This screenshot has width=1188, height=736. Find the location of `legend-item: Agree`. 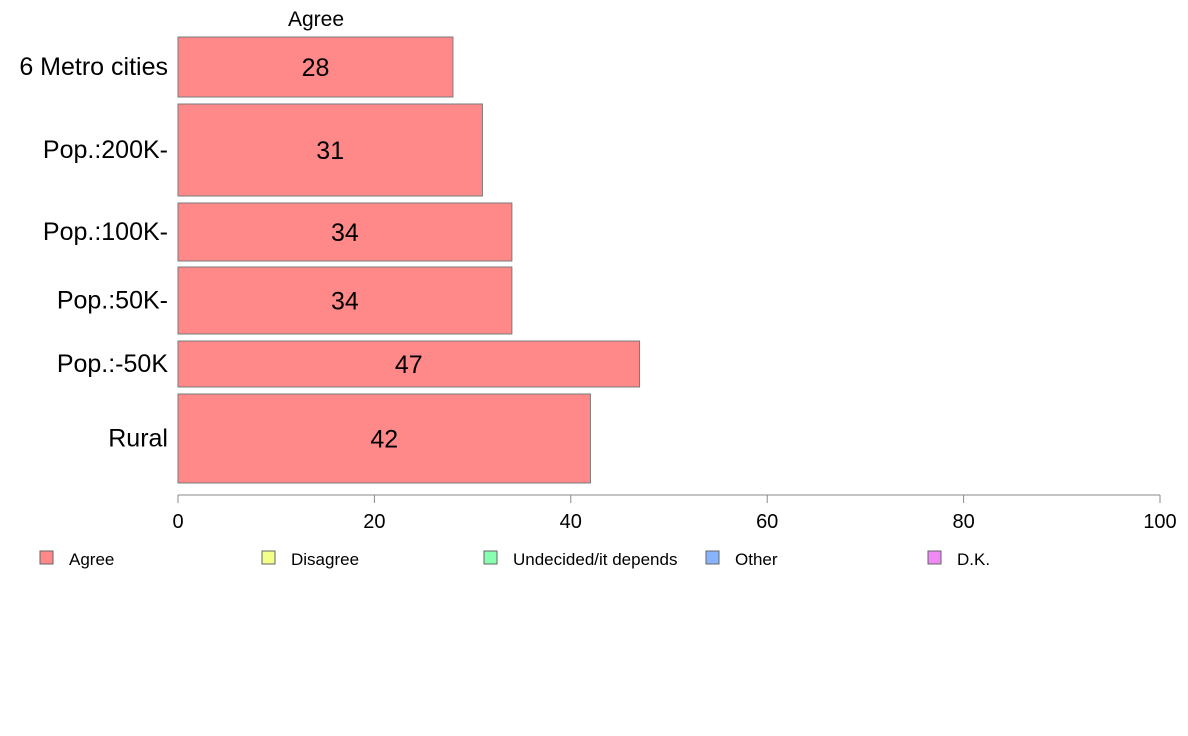

legend-item: Agree is located at coordinates (76, 559).